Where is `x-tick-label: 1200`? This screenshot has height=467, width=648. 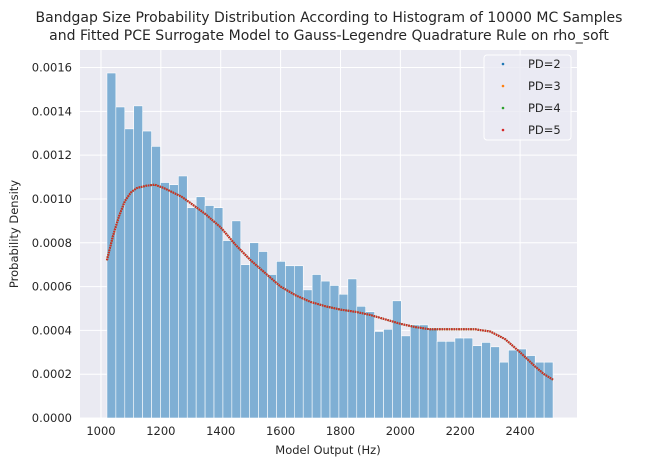
x-tick-label: 1200 is located at coordinates (160, 431).